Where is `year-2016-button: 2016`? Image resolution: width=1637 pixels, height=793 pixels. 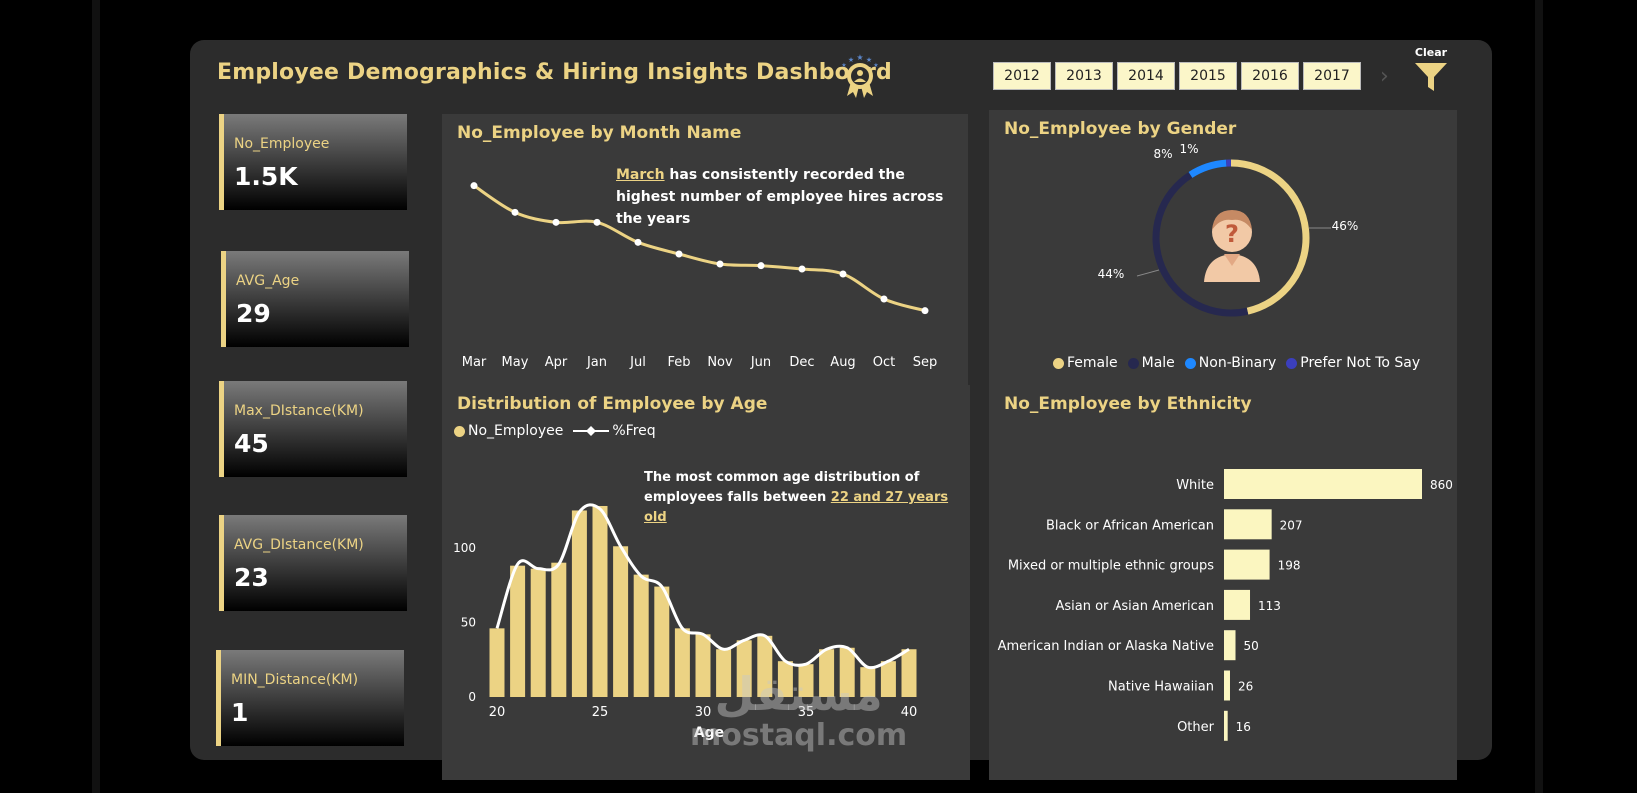
year-2016-button: 2016 is located at coordinates (1270, 76).